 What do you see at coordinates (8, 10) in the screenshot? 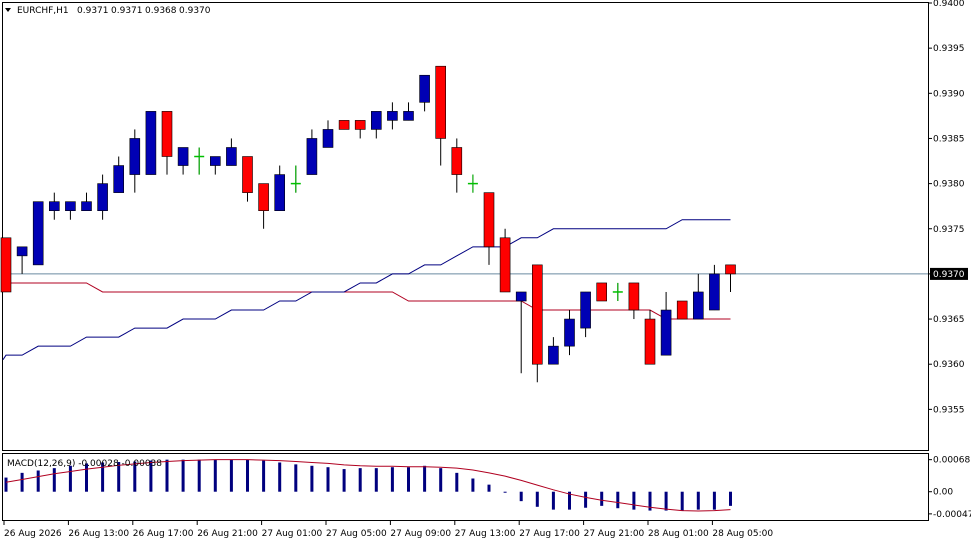
I see `triangle-down-icon` at bounding box center [8, 10].